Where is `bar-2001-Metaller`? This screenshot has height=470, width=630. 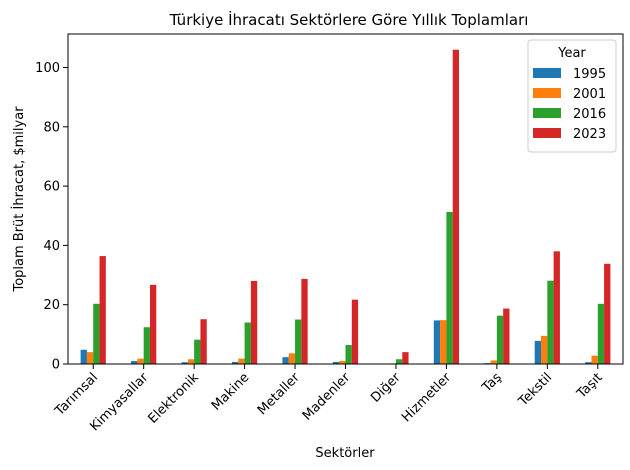
bar-2001-Metaller is located at coordinates (292, 358).